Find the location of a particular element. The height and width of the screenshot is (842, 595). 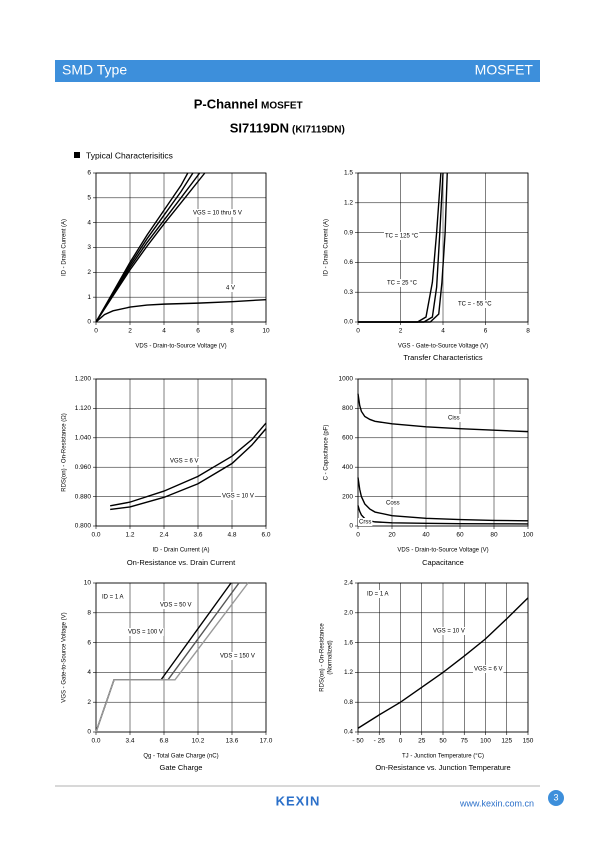

y-tick-label: 0.0 is located at coordinates (348, 322).